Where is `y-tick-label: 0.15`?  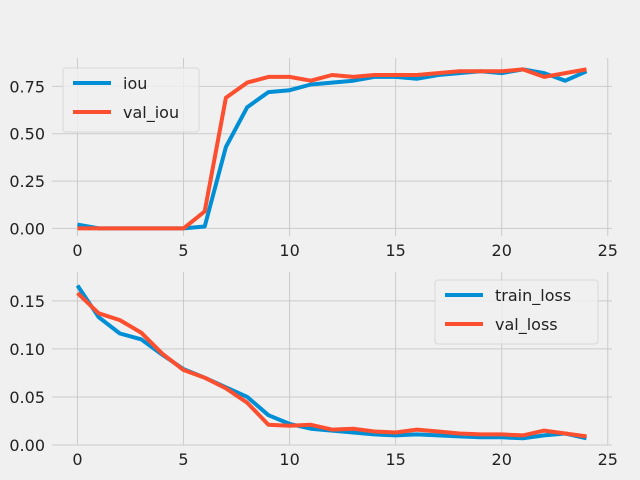 y-tick-label: 0.15 is located at coordinates (27, 301).